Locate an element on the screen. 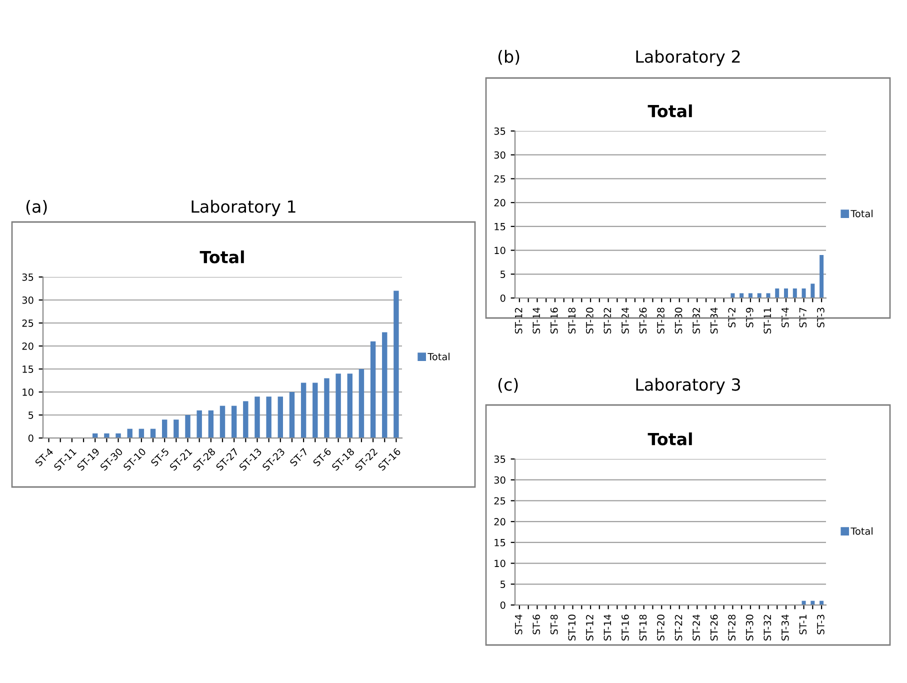  x-tick-label: ST-2 is located at coordinates (732, 318).